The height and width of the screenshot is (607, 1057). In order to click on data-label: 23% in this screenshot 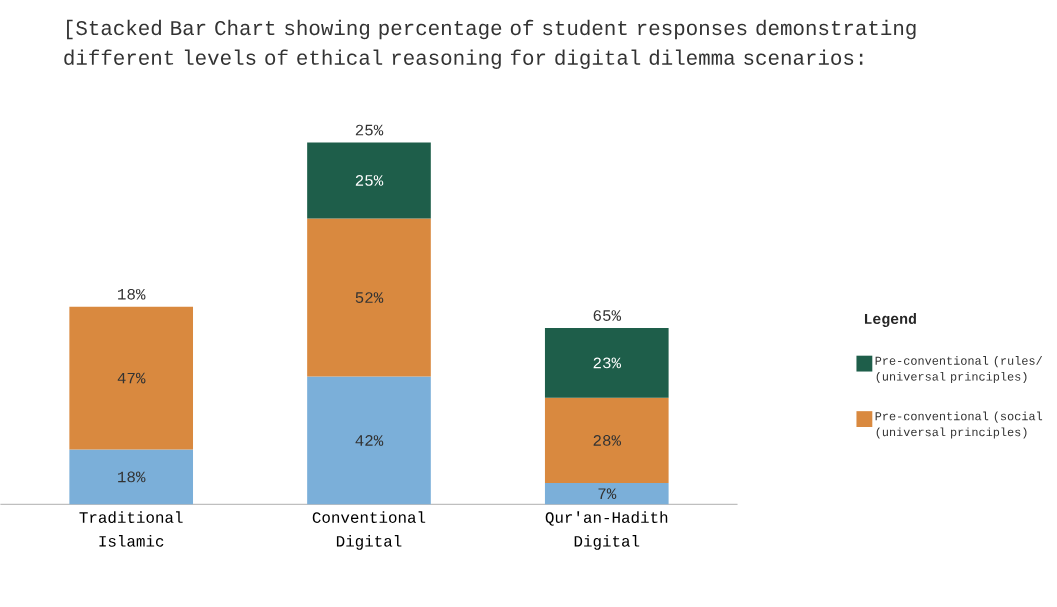, I will do `click(607, 363)`.